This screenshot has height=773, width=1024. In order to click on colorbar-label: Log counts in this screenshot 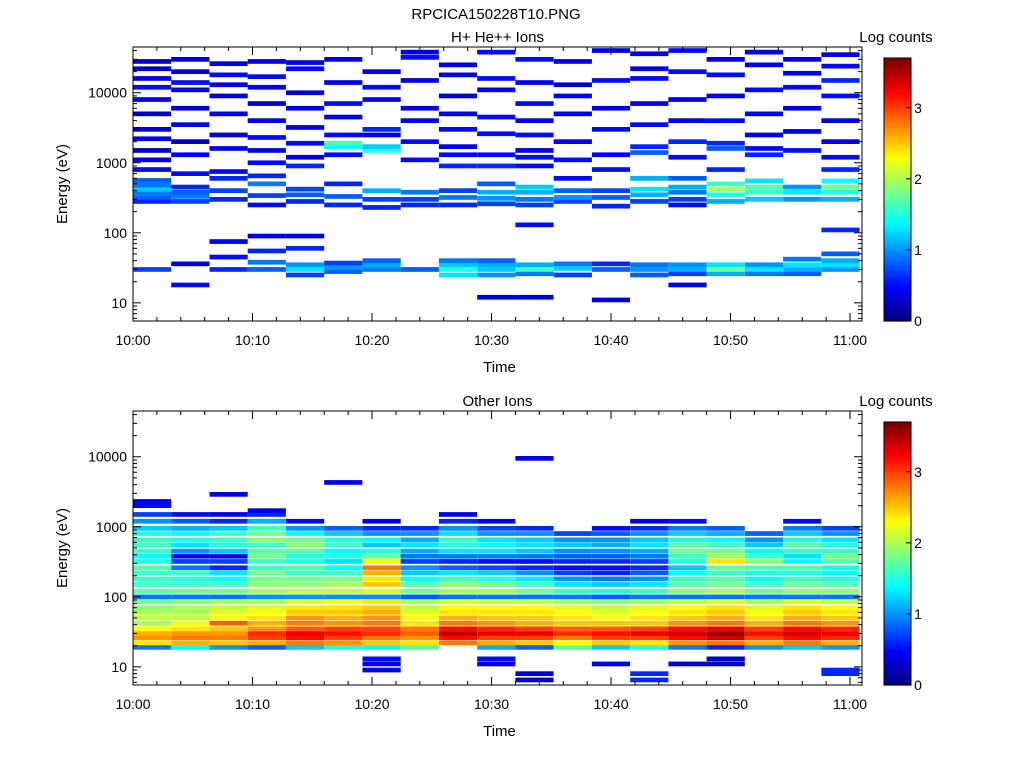, I will do `click(895, 401)`.